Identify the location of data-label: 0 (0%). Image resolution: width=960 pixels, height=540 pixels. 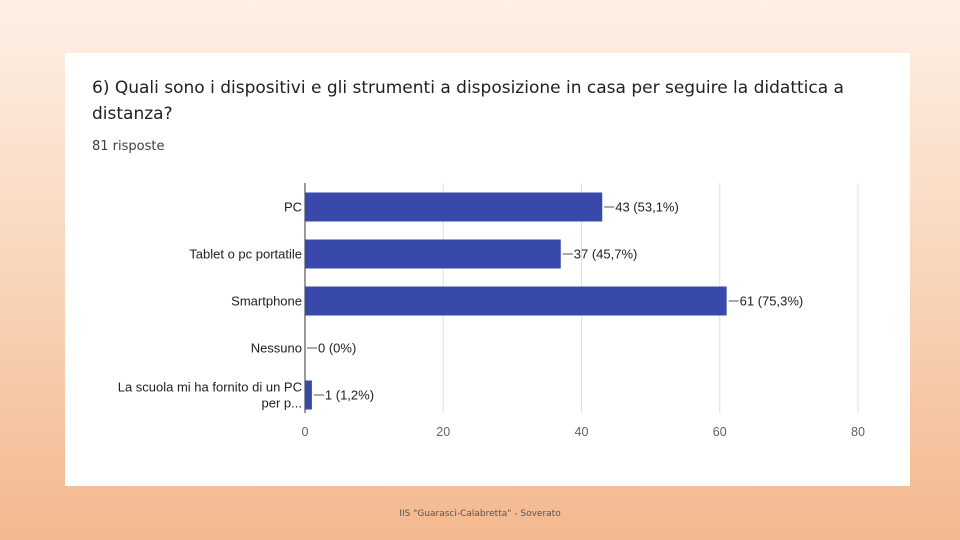
(337, 348).